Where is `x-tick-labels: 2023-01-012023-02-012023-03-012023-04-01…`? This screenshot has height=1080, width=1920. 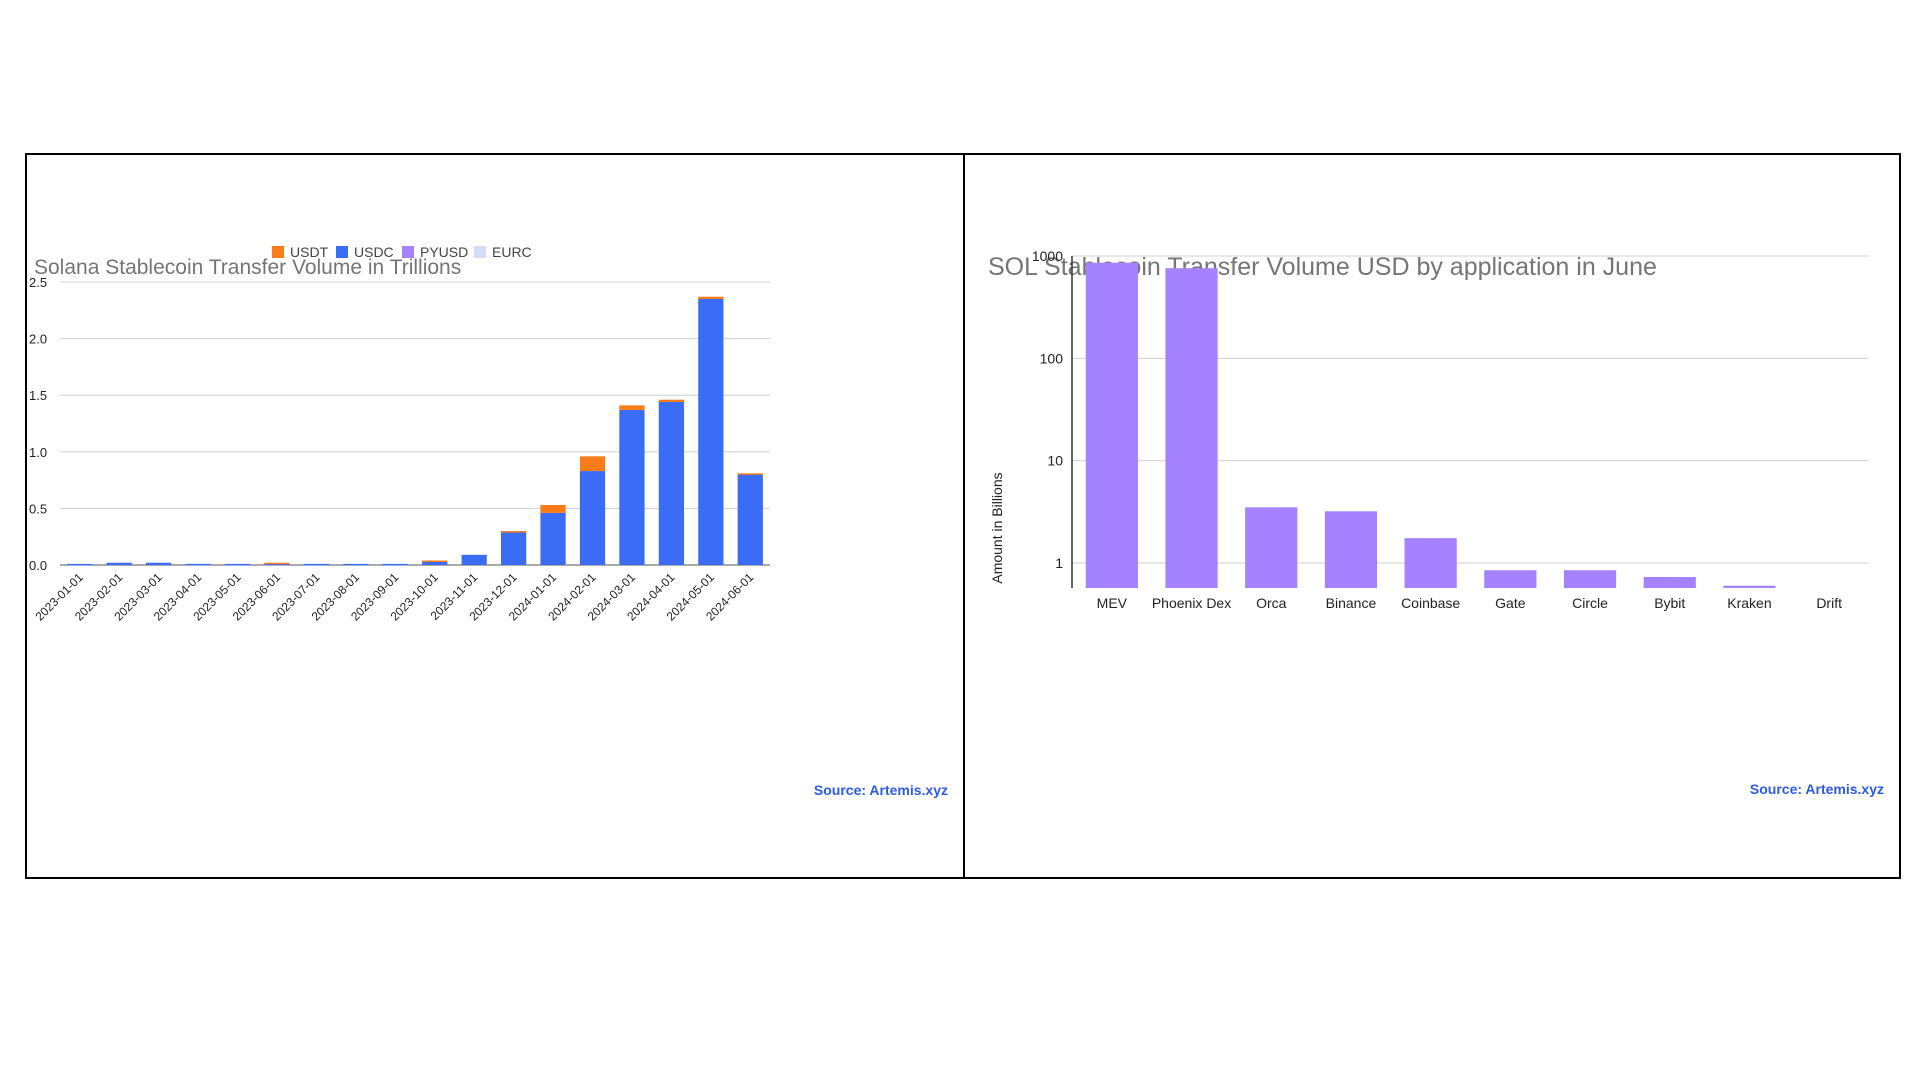 x-tick-labels: 2023-01-012023-02-012023-03-012023-04-01… is located at coordinates (395, 597).